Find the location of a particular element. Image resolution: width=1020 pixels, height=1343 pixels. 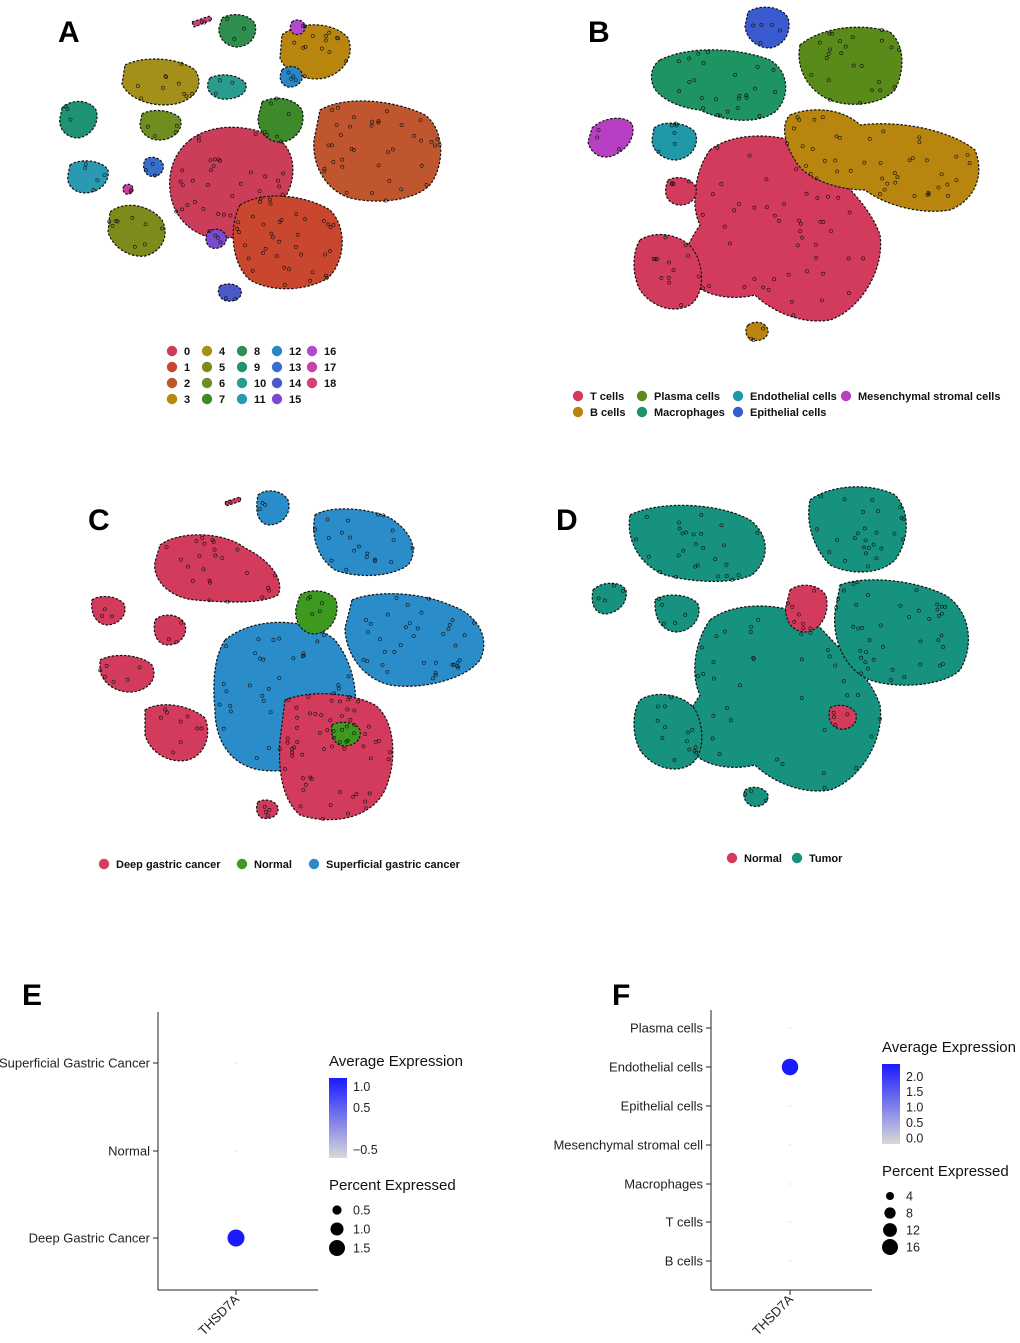

panel-c-label: C is located at coordinates (99, 520).